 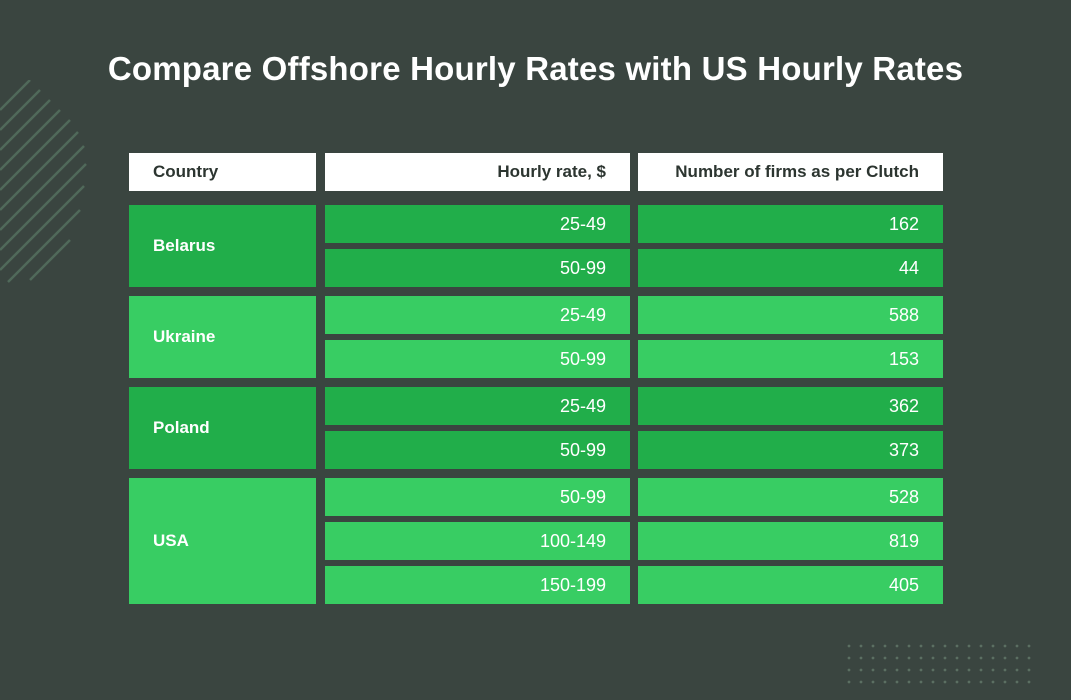 What do you see at coordinates (790, 585) in the screenshot?
I see `firms-count-cell: 405` at bounding box center [790, 585].